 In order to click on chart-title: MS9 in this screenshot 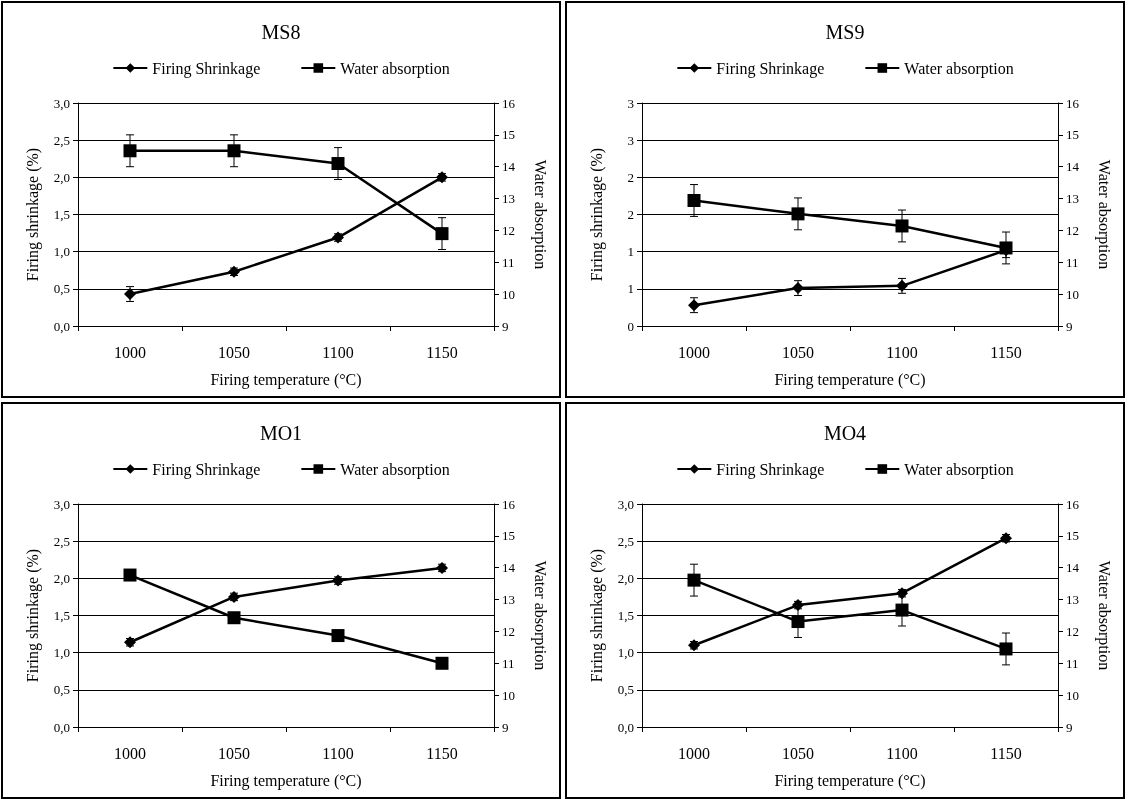, I will do `click(845, 32)`.